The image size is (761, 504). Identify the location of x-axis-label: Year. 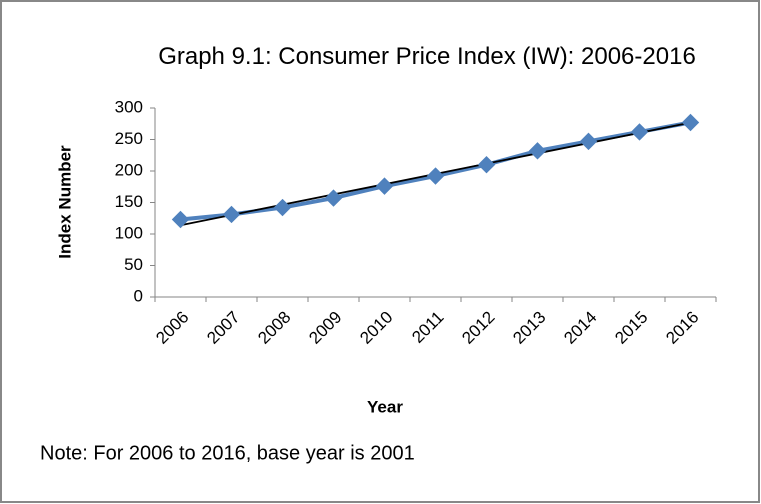
(385, 406).